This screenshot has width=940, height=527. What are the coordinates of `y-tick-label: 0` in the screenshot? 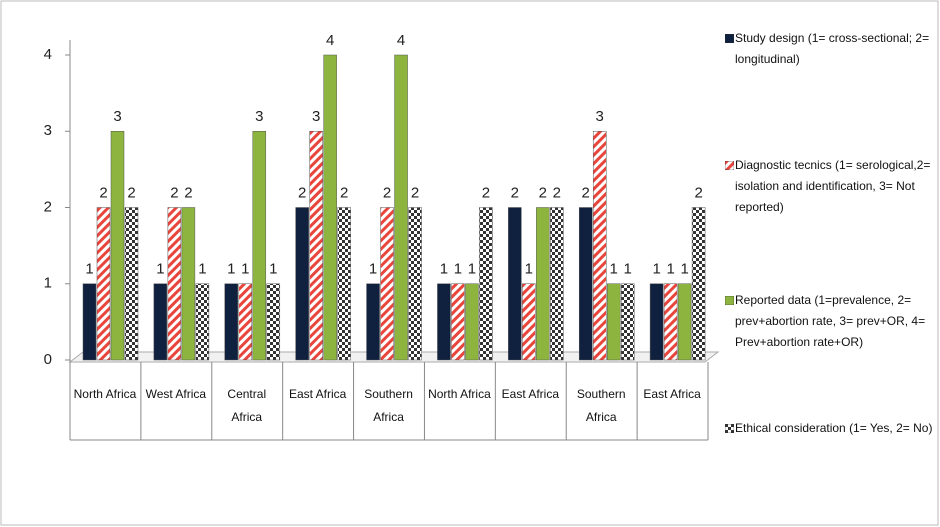 It's located at (48, 359).